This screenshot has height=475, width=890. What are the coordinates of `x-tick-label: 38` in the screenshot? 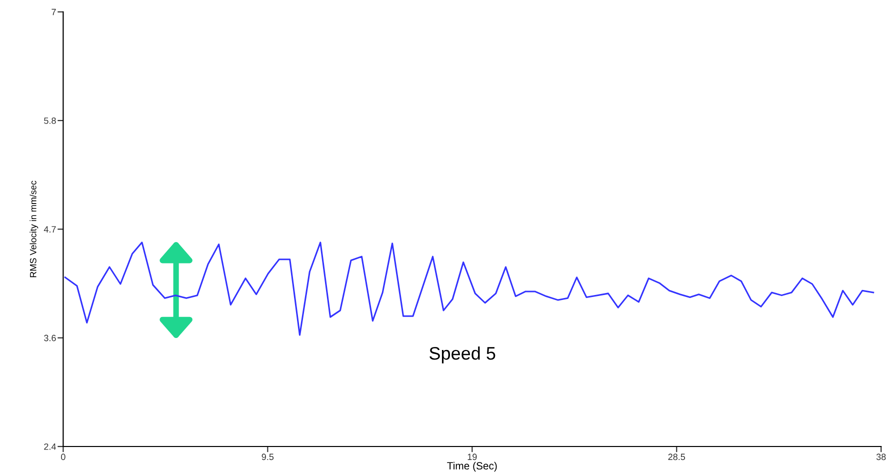 It's located at (881, 457).